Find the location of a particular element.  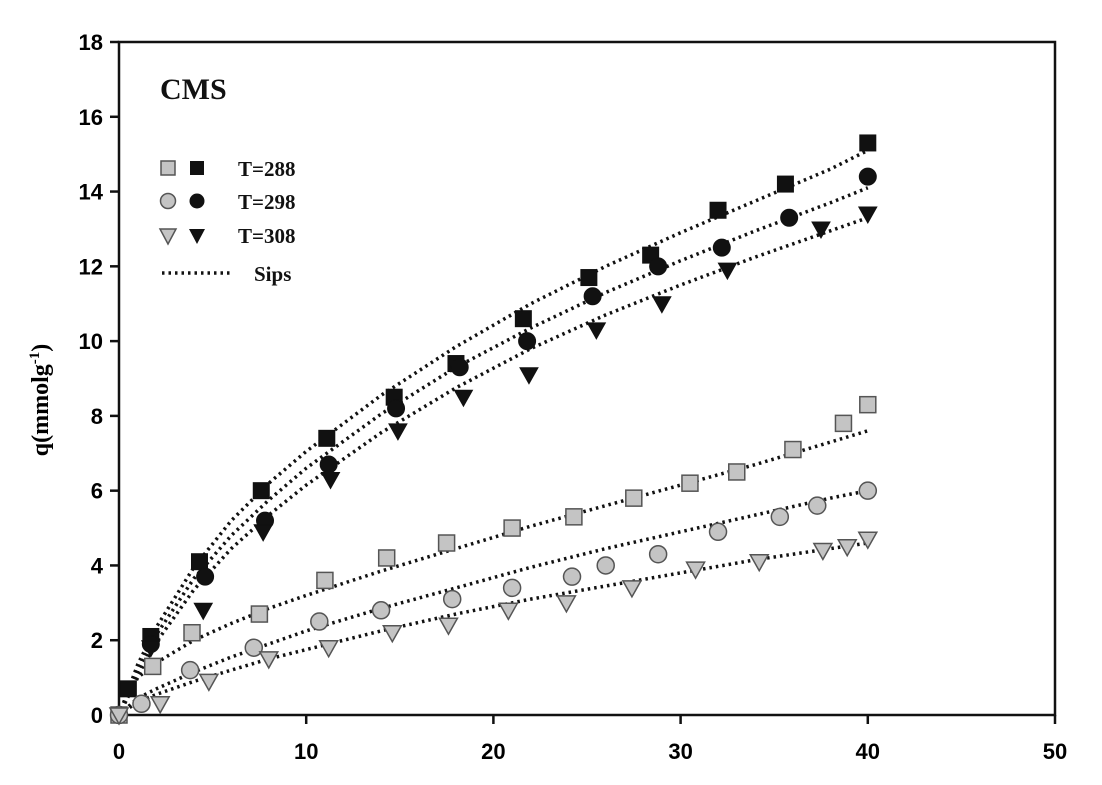

x-axis: 0 10 20 30 40 50 is located at coordinates (590, 739).